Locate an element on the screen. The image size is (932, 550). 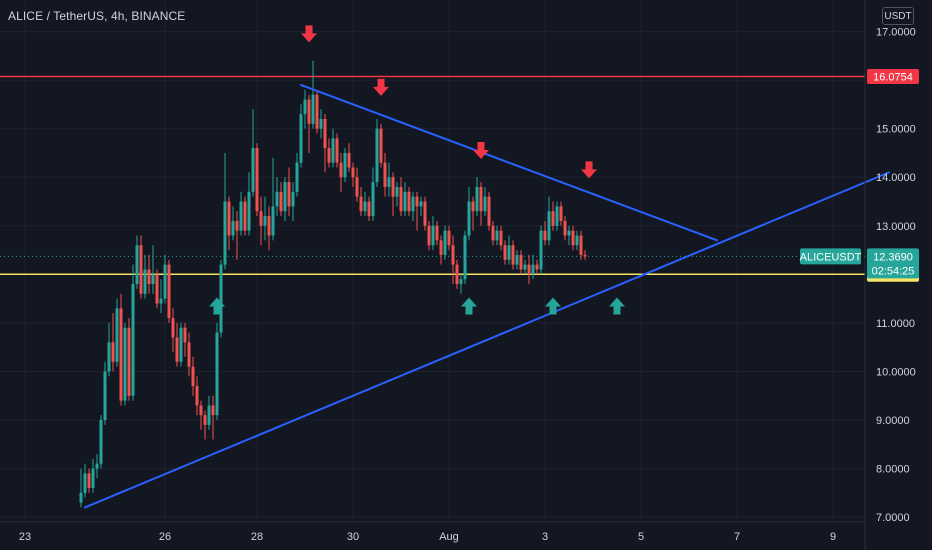
time-tick-label: 7 is located at coordinates (737, 537).